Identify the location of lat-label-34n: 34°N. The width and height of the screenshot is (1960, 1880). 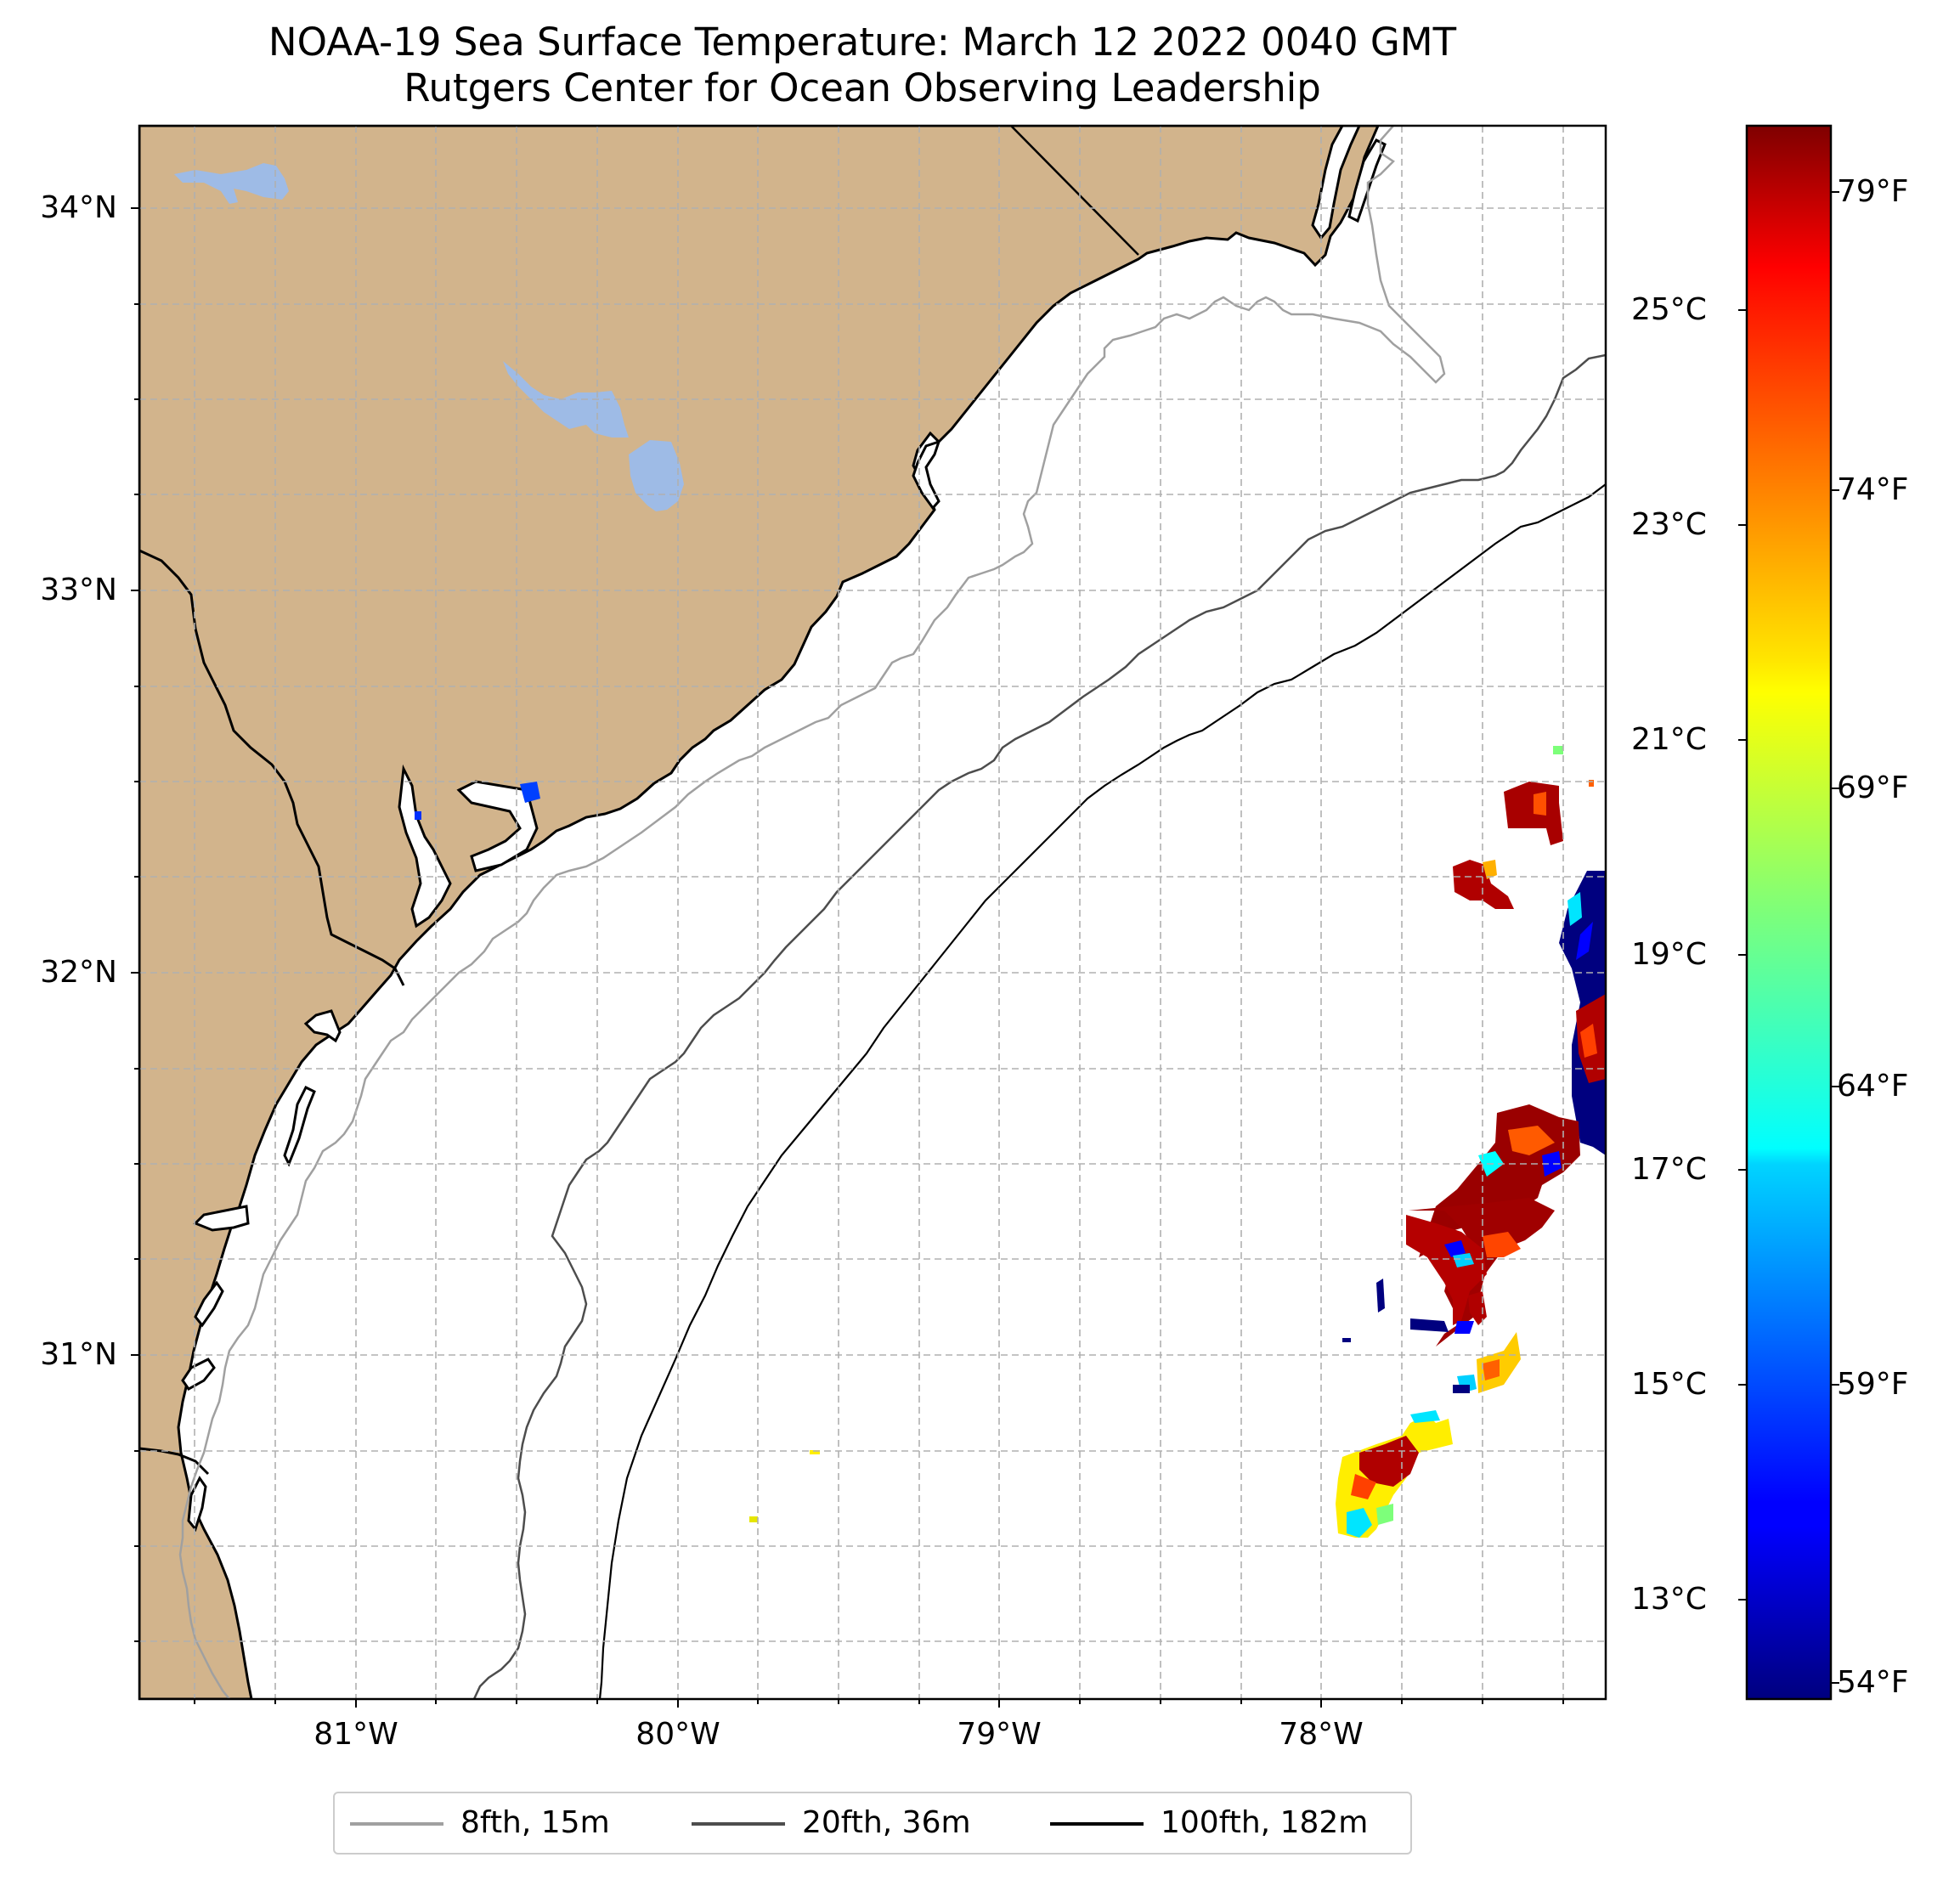
(78, 207).